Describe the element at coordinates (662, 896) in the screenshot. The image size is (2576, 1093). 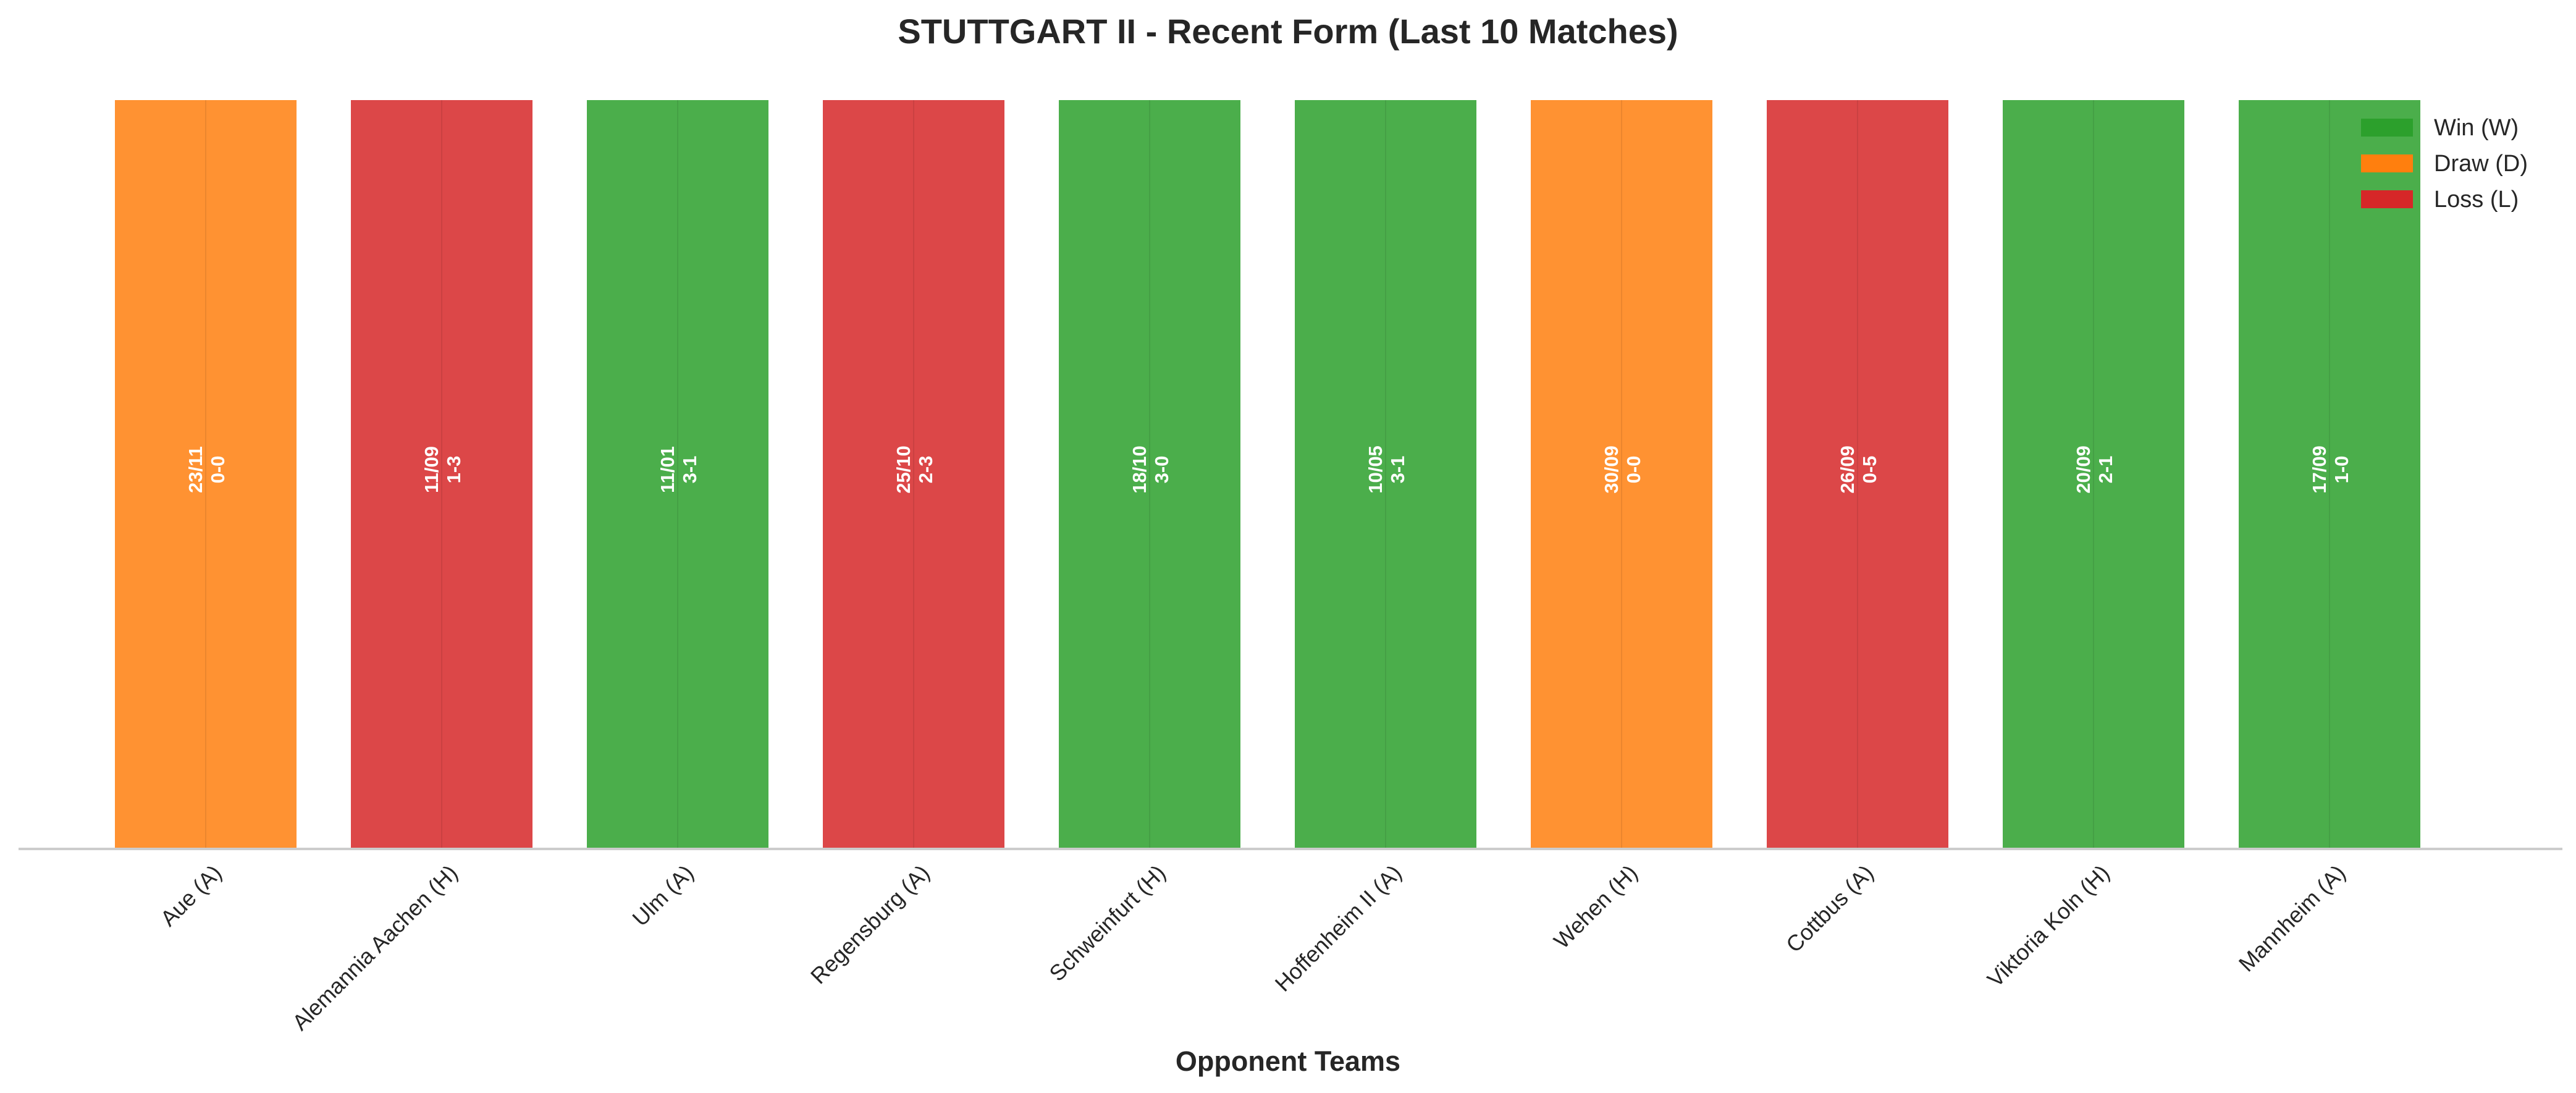
I see `x-tick-label: Ulm (A)` at that location.